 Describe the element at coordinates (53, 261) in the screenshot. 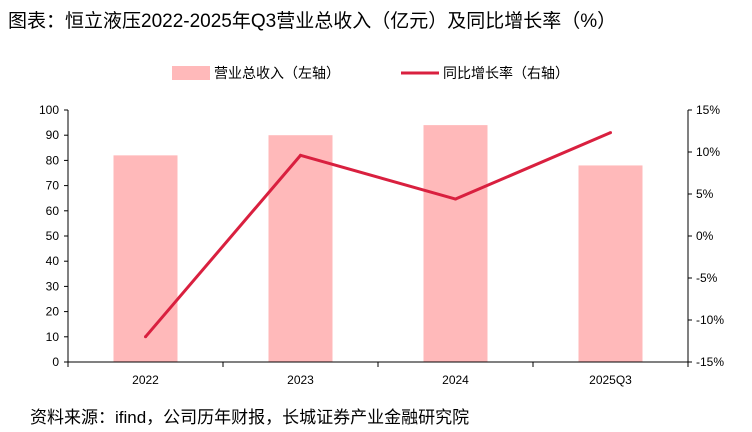

I see `left-tick-label: 40` at that location.